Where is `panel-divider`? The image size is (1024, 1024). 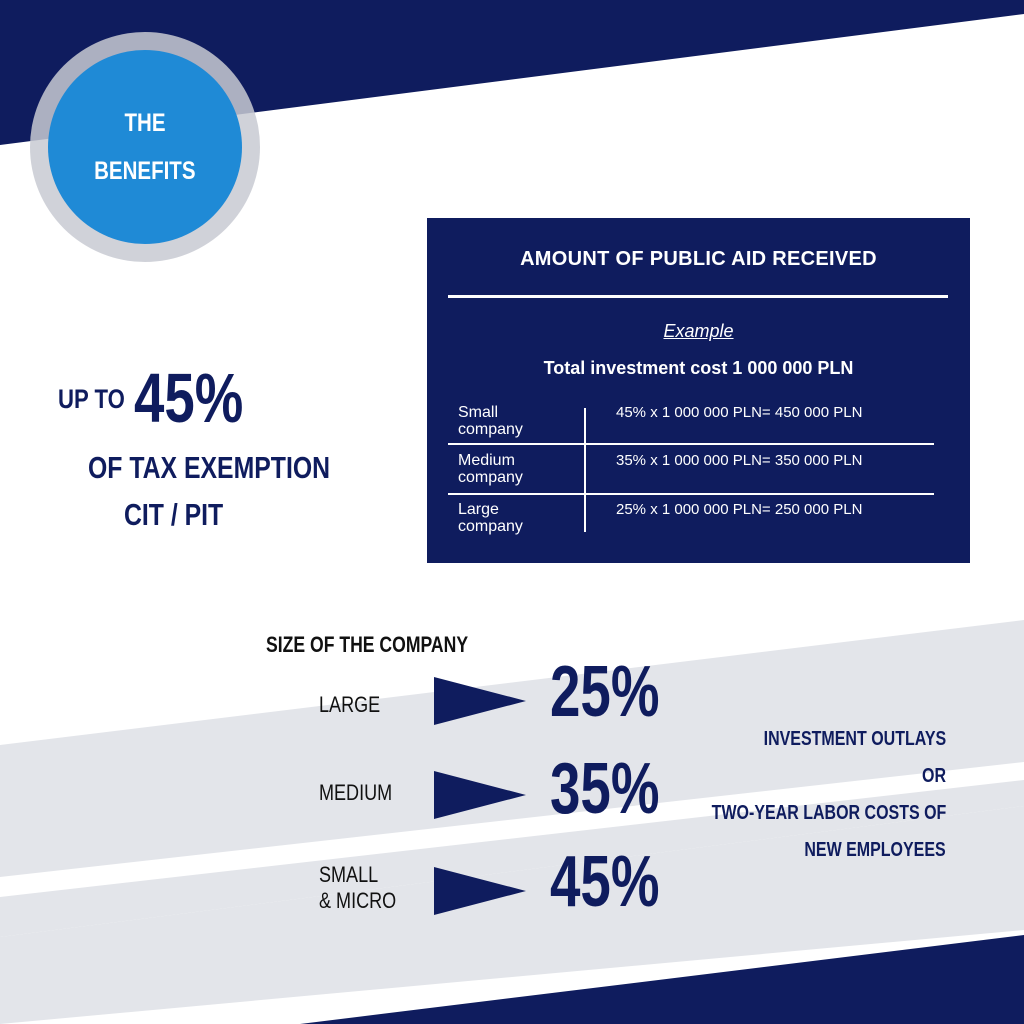
panel-divider is located at coordinates (698, 296).